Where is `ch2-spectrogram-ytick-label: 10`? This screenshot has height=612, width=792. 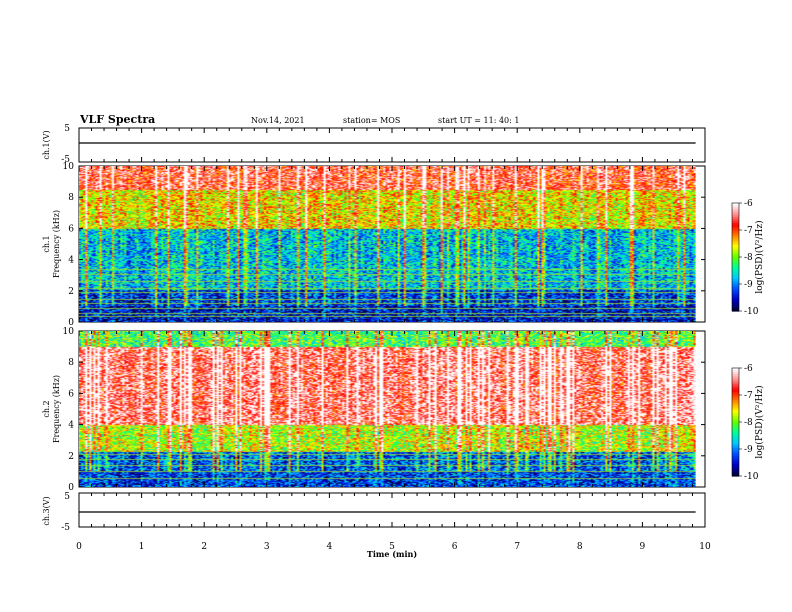
ch2-spectrogram-ytick-label: 10 is located at coordinates (69, 332).